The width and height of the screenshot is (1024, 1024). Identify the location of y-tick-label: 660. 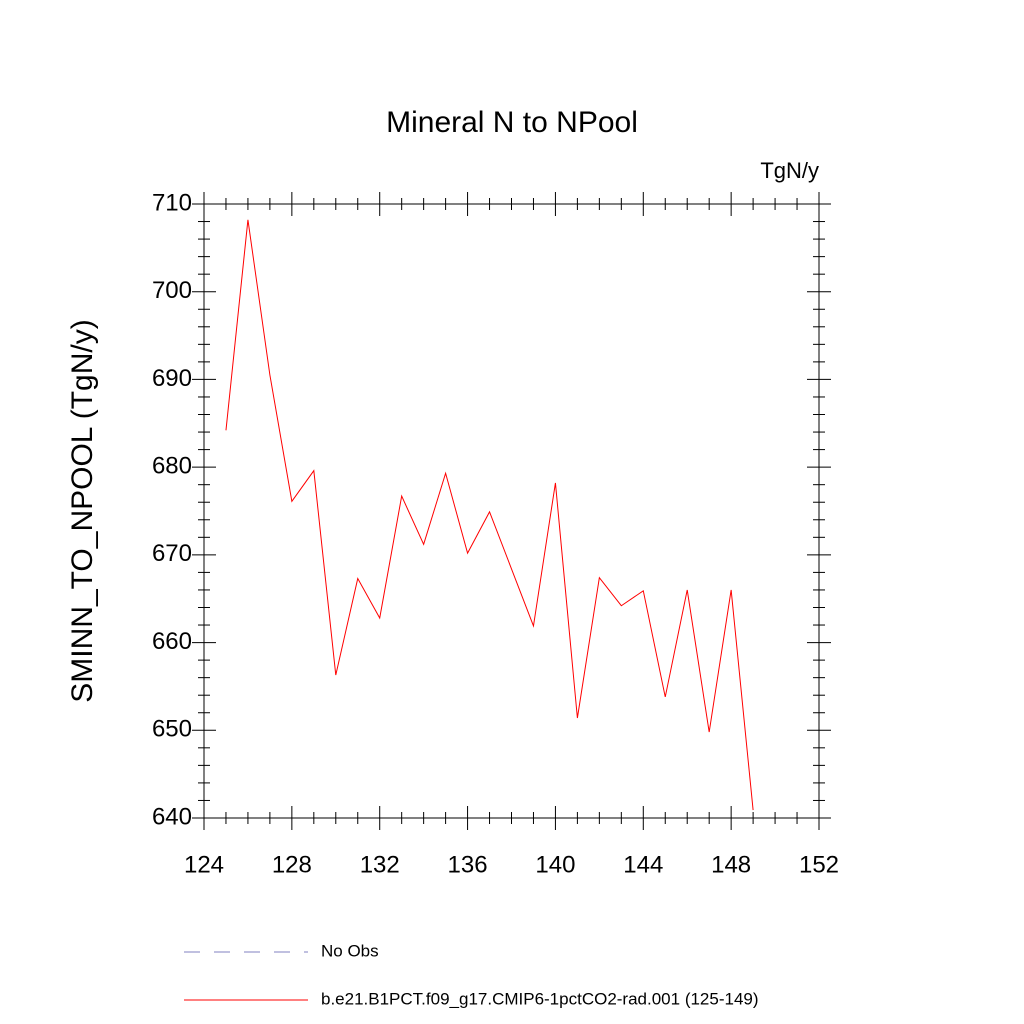
(172, 641).